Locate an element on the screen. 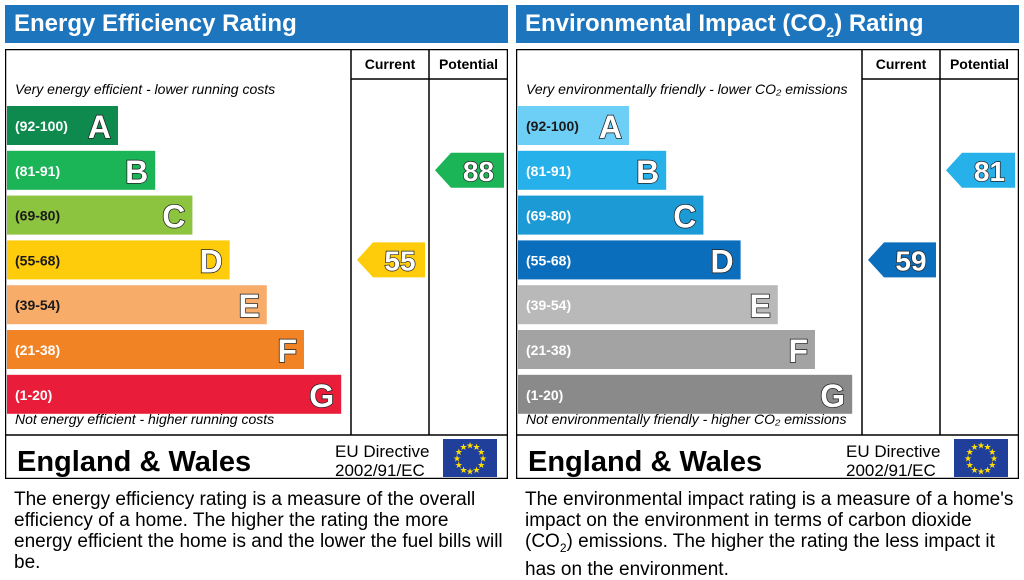  title-part: Environmental Impact (CO is located at coordinates (676, 23).